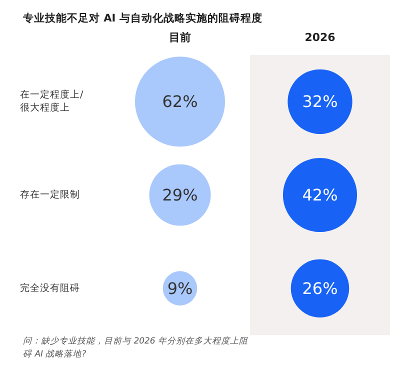 This screenshot has height=372, width=409. I want to click on category-label: 在一定程度上/很大程度上, so click(52, 101).